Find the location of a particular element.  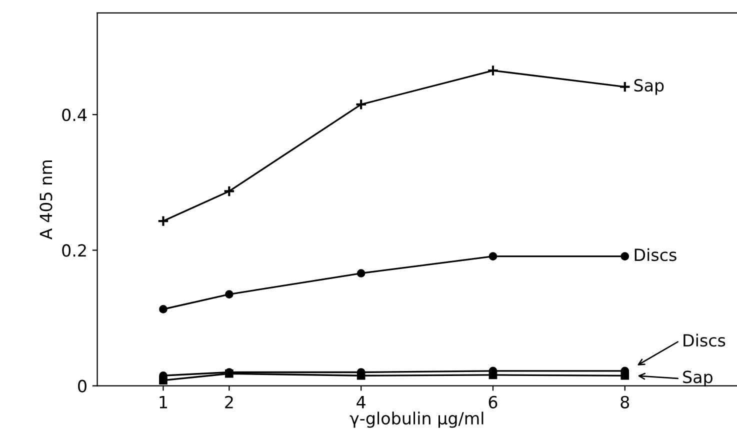

y-tick-label: 0 is located at coordinates (82, 386).